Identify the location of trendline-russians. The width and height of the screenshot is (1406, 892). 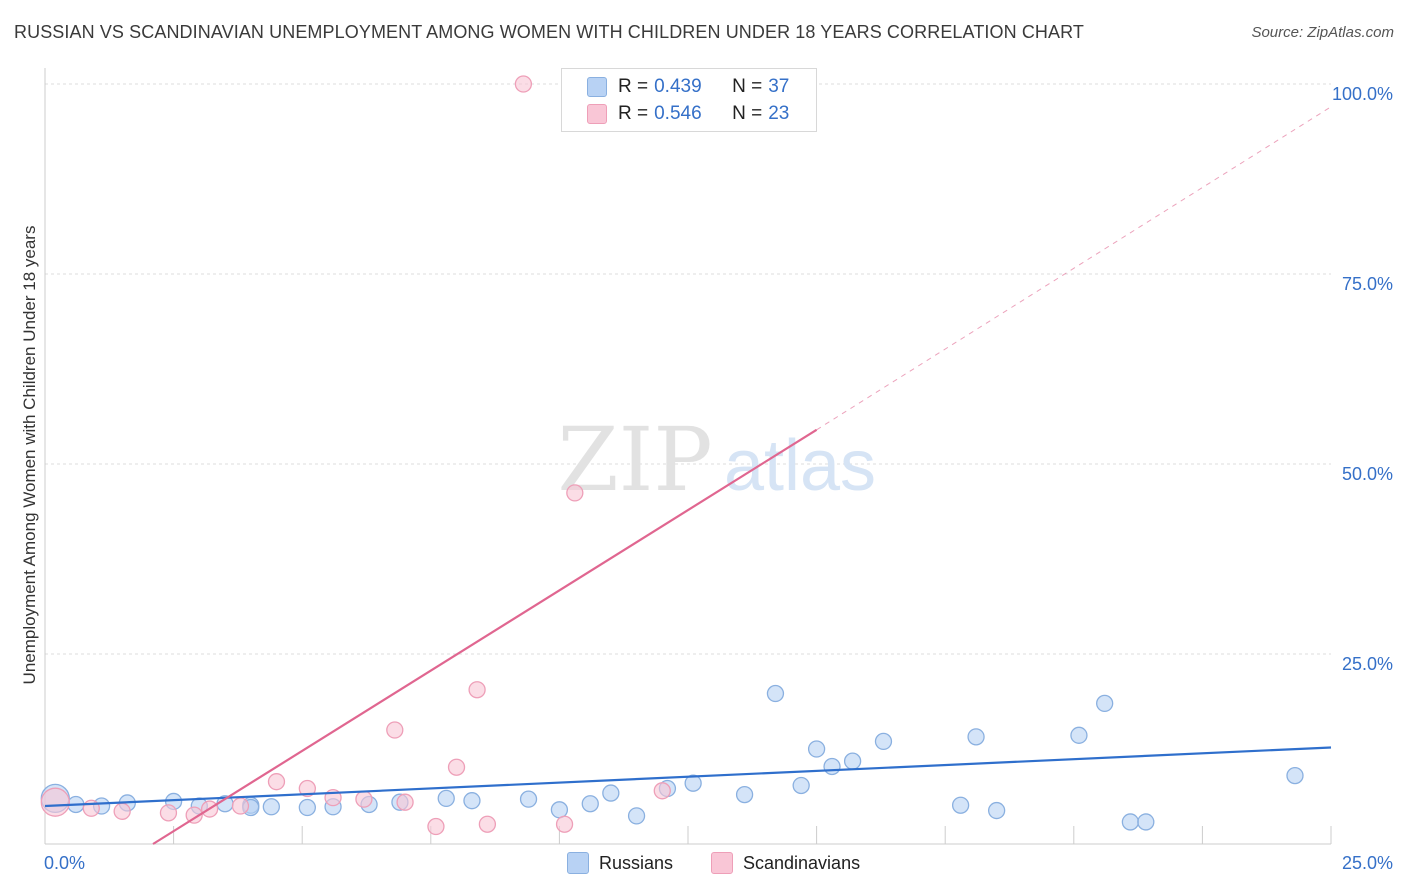
(688, 777).